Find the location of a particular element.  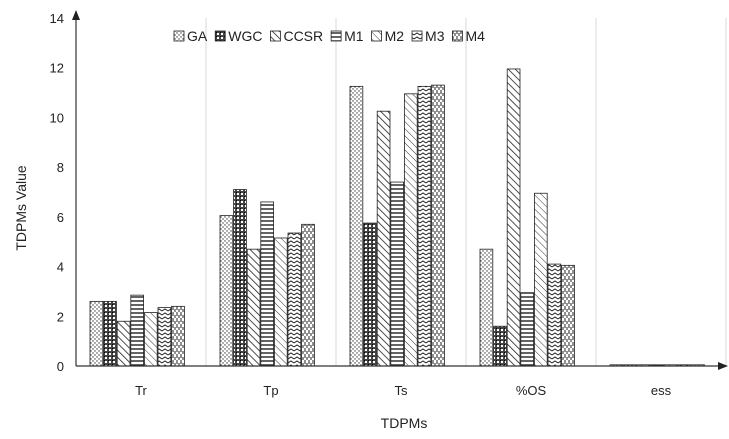

legend-label: GA is located at coordinates (197, 36).